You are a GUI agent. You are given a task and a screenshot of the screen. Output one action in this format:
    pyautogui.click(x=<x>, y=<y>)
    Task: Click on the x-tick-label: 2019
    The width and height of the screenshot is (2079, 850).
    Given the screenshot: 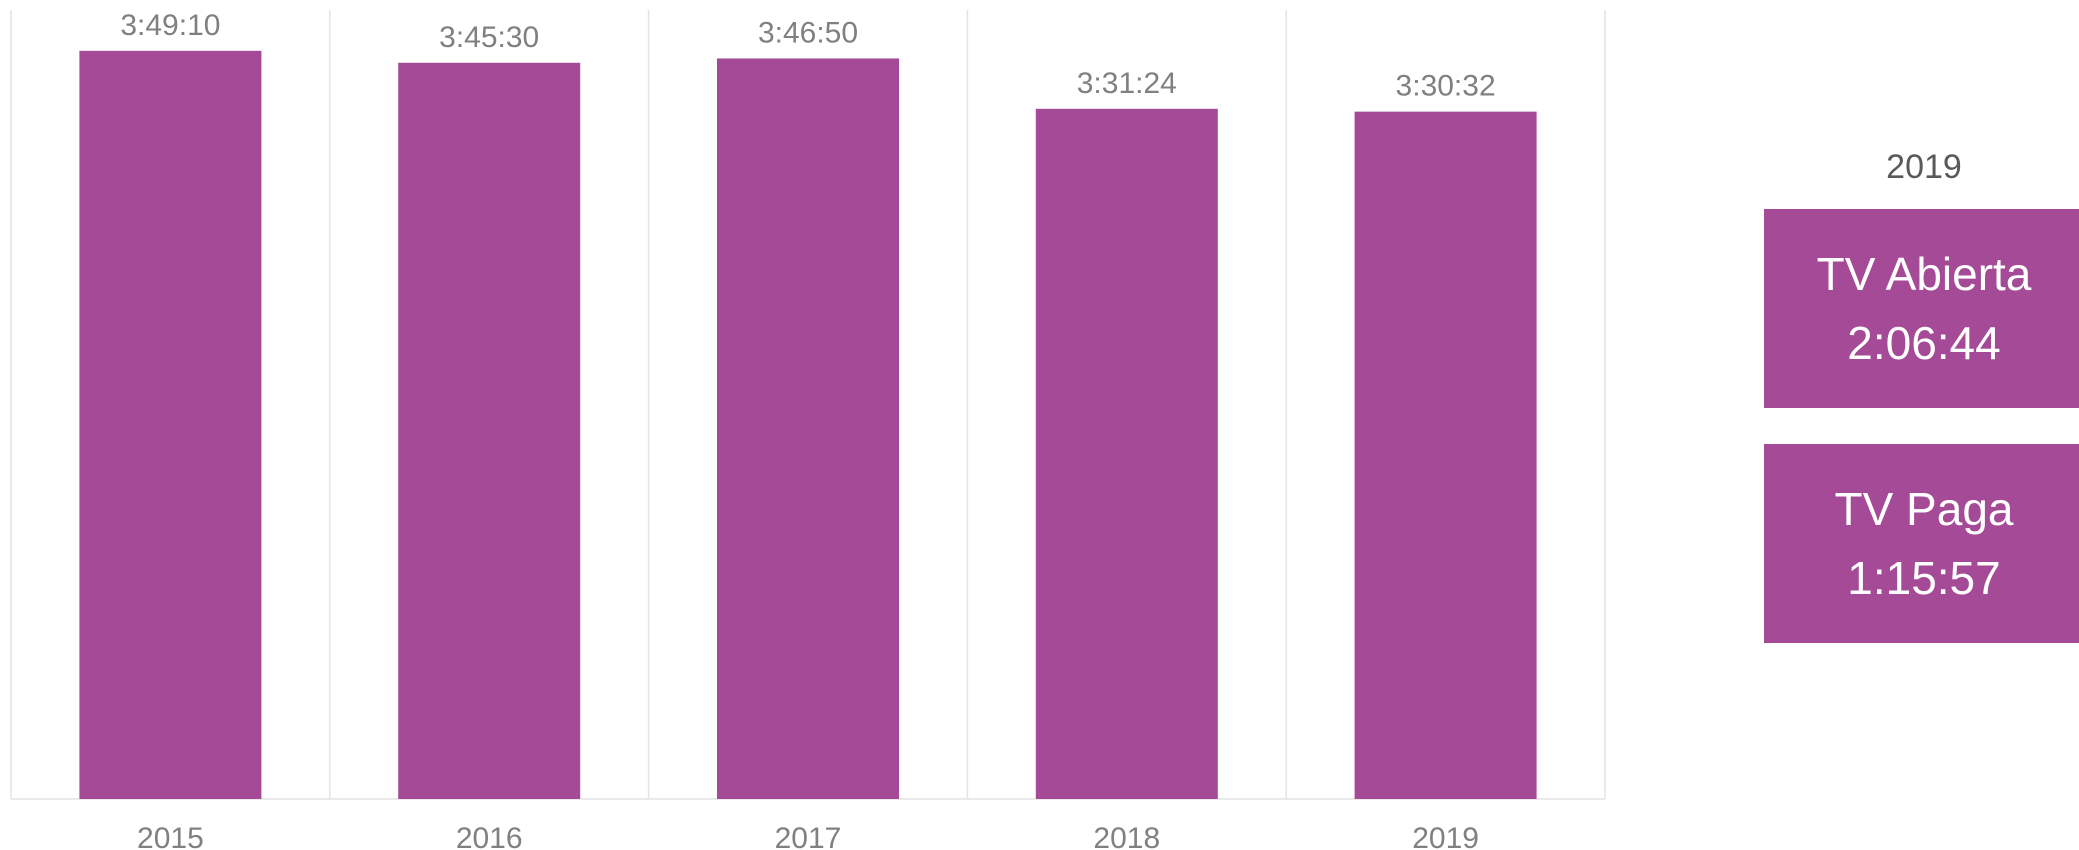 What is the action you would take?
    pyautogui.click(x=1445, y=836)
    